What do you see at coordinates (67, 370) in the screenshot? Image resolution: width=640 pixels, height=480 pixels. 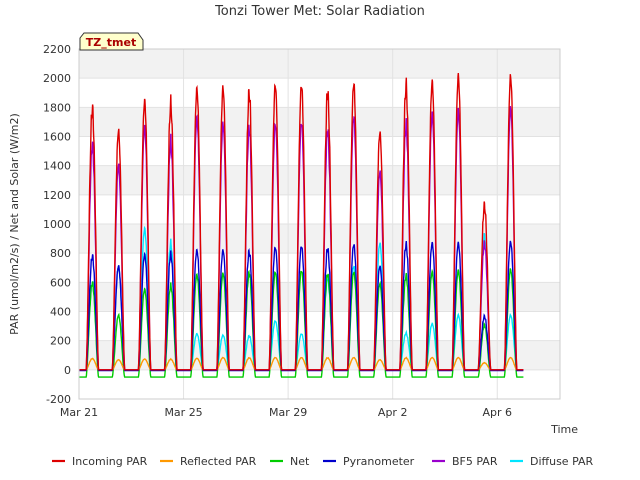 I see `y-tick-label: 0` at bounding box center [67, 370].